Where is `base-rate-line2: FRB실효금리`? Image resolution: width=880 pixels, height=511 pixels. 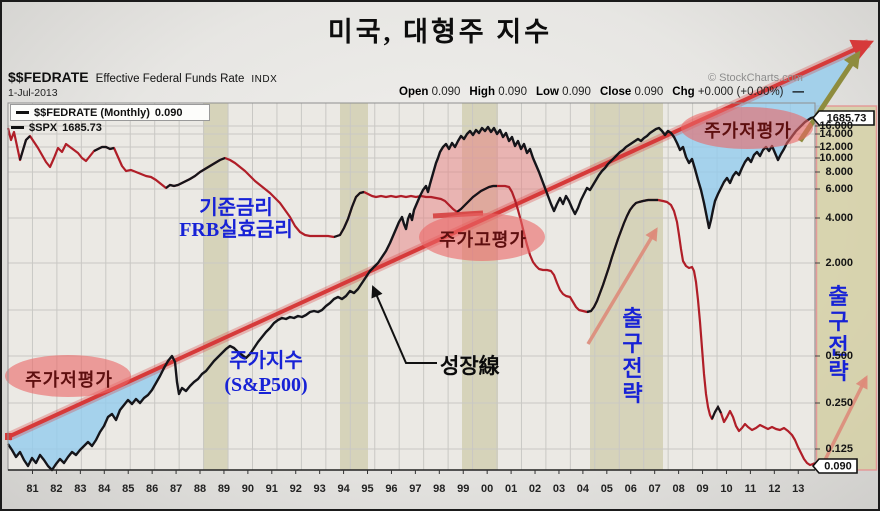
base-rate-line2: FRB실효금리 is located at coordinates (236, 230).